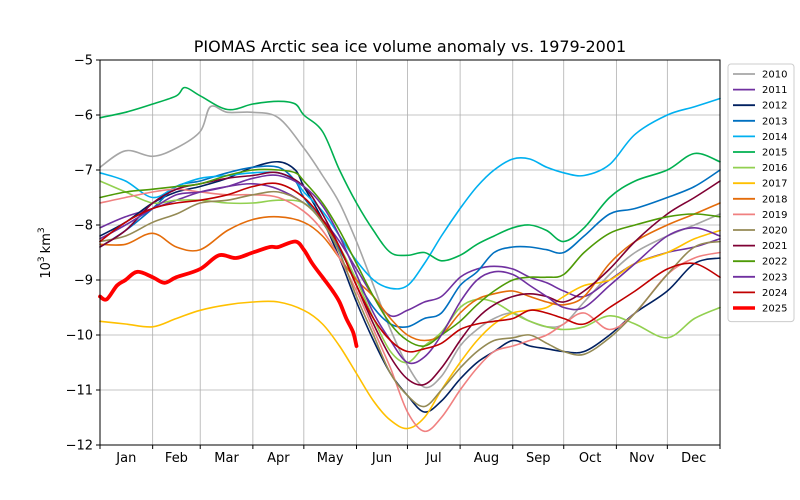  I want to click on legend-label: 2021, so click(774, 246).